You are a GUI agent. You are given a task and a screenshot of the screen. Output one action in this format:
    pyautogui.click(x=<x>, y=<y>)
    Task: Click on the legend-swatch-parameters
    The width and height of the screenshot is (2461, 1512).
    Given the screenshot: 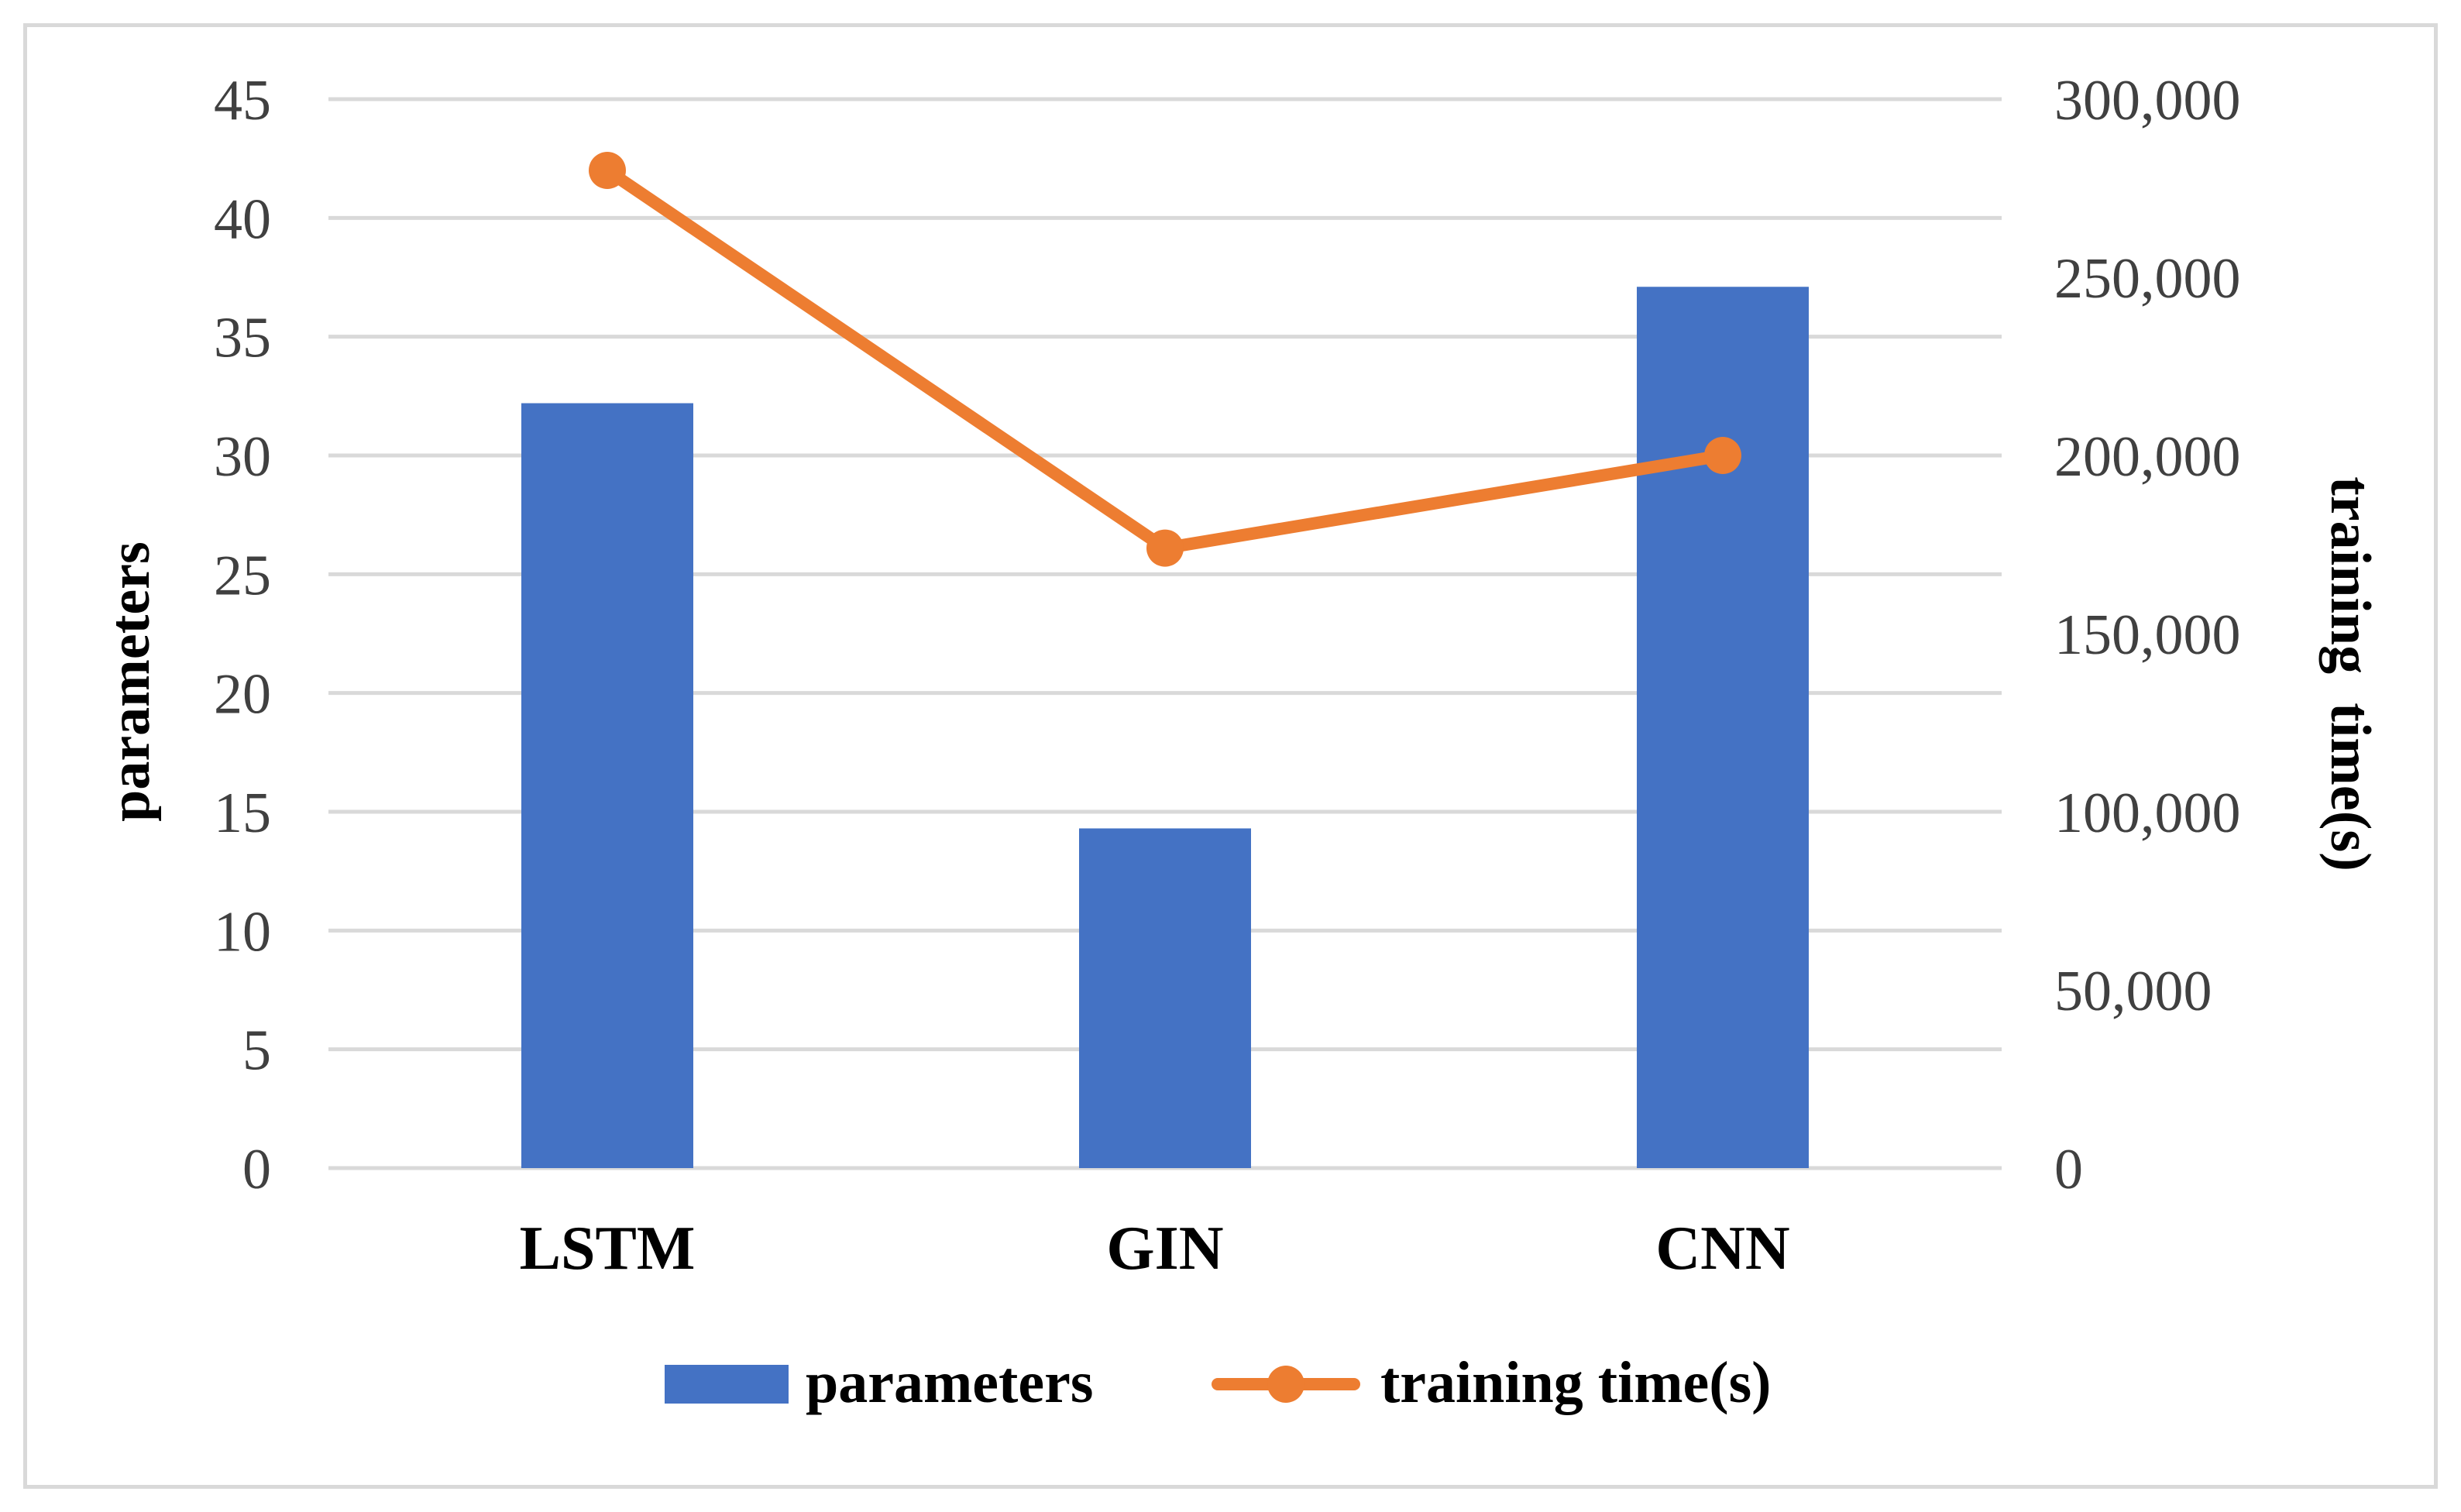 What is the action you would take?
    pyautogui.click(x=727, y=1384)
    